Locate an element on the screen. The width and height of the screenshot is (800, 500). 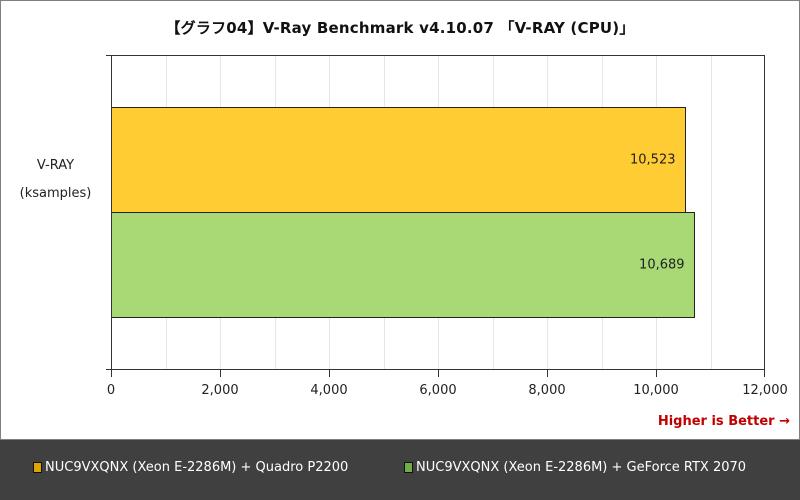
x-tick-label: 8,000 is located at coordinates (547, 390).